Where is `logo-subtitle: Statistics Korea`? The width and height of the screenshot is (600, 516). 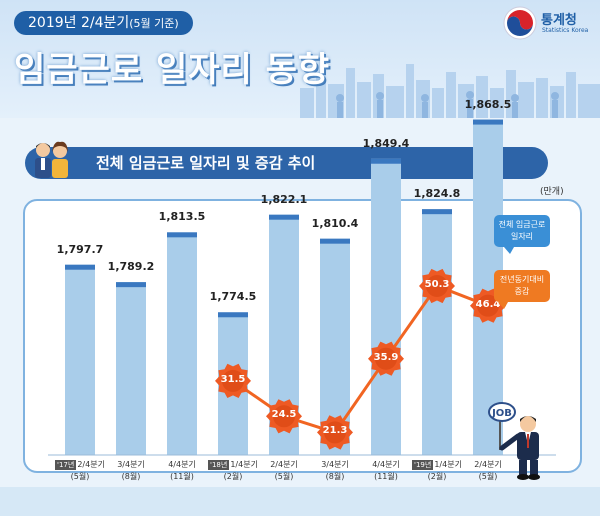
logo-subtitle: Statistics Korea is located at coordinates (565, 30).